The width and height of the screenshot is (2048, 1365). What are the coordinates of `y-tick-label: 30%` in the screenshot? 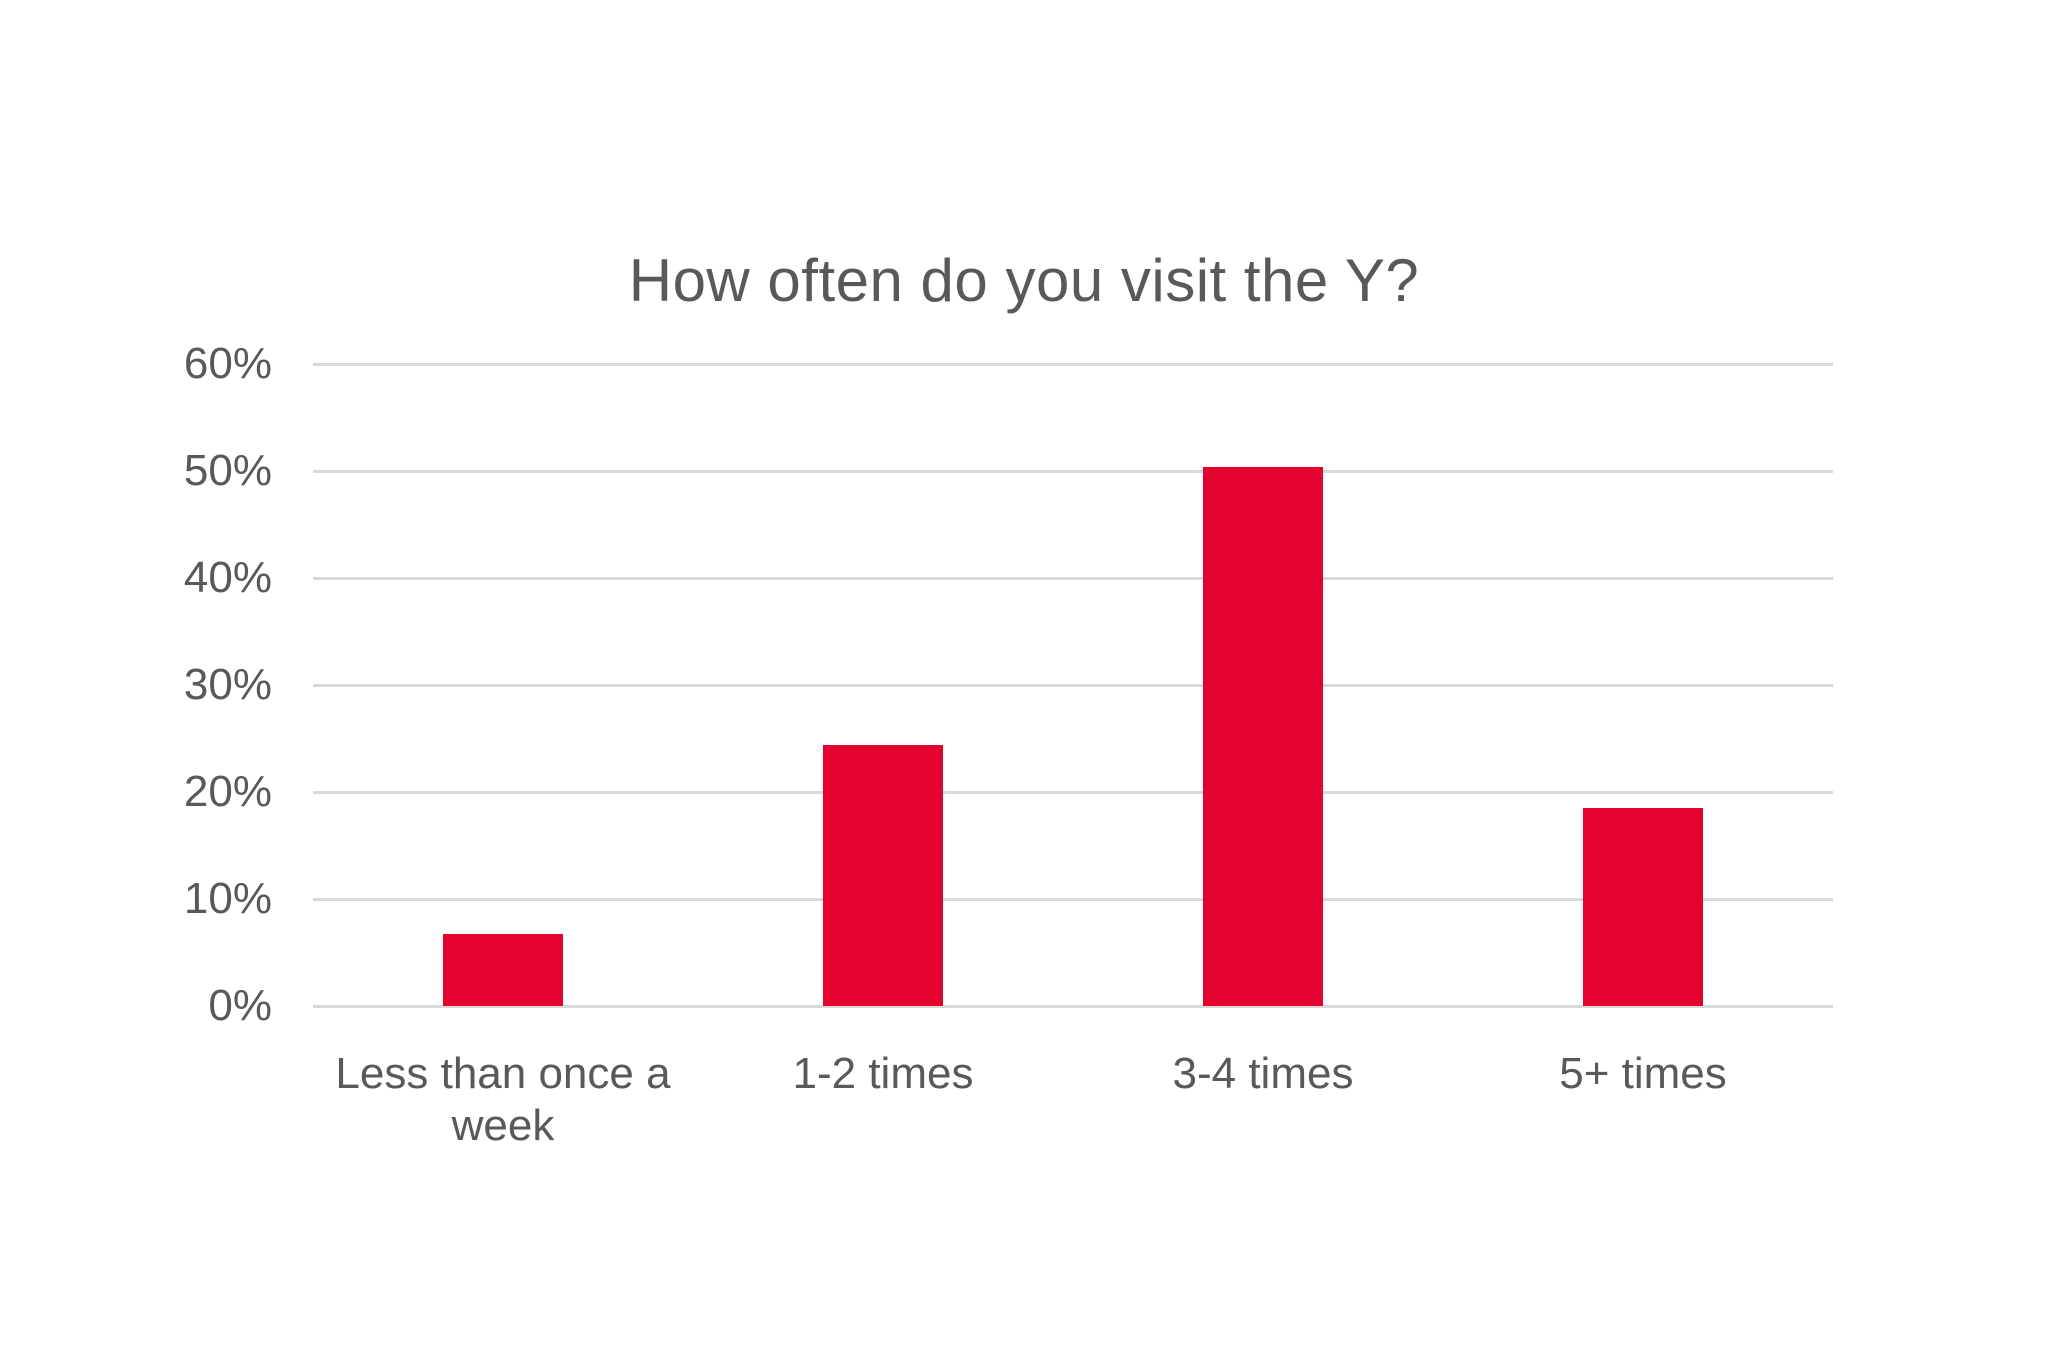 It's located at (227, 684).